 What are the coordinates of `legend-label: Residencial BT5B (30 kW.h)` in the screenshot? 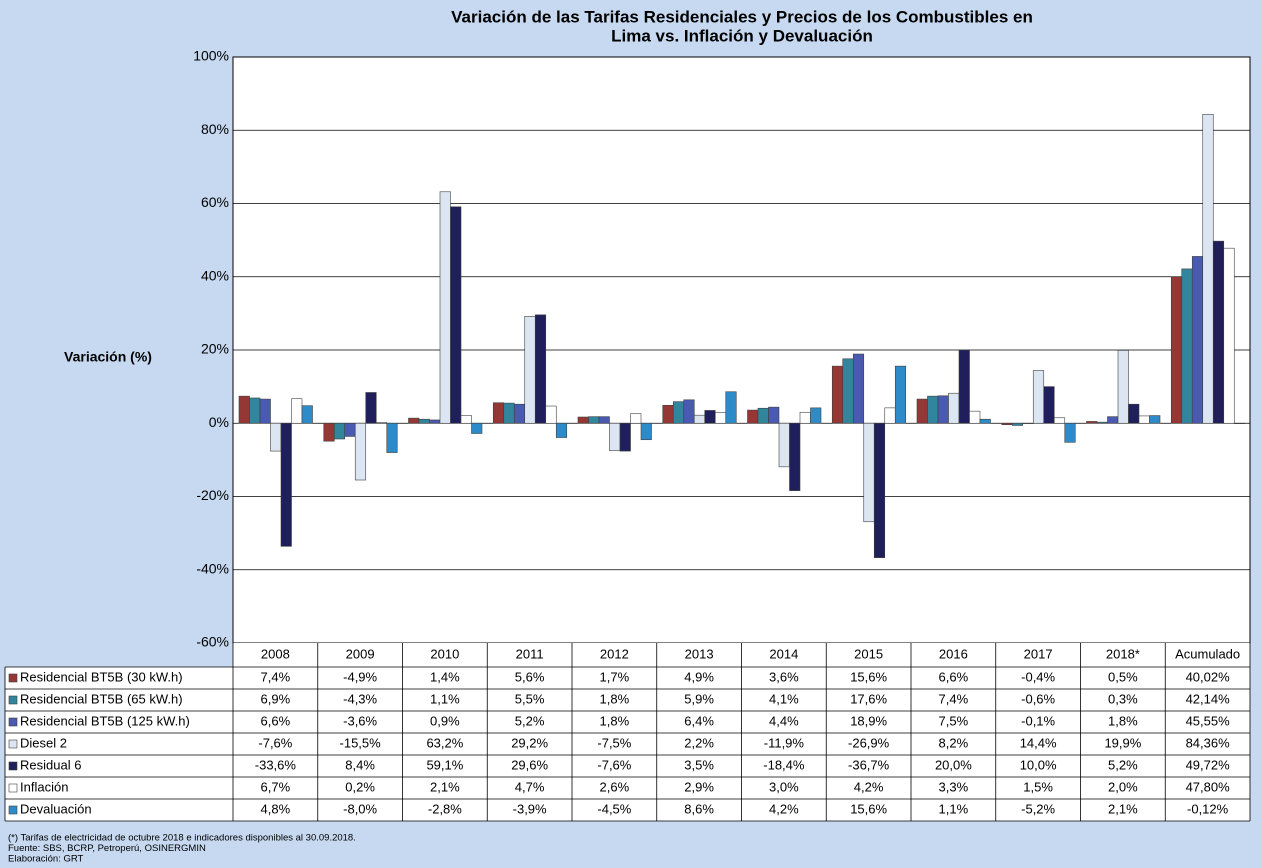 It's located at (101, 676).